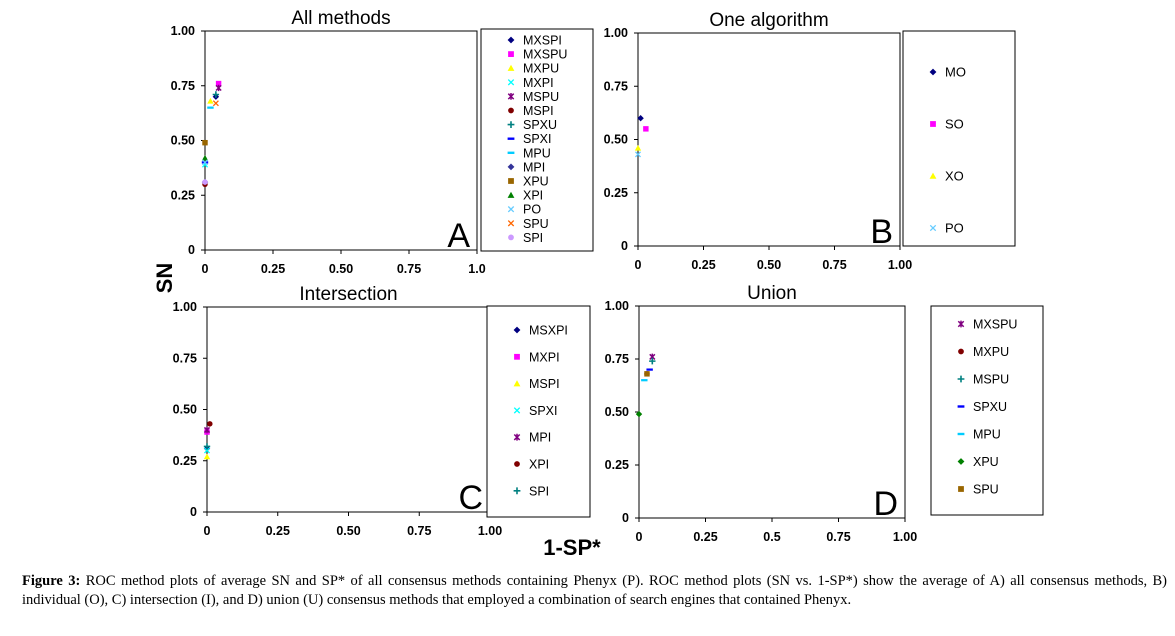  I want to click on legend-label: MXPI, so click(544, 357).